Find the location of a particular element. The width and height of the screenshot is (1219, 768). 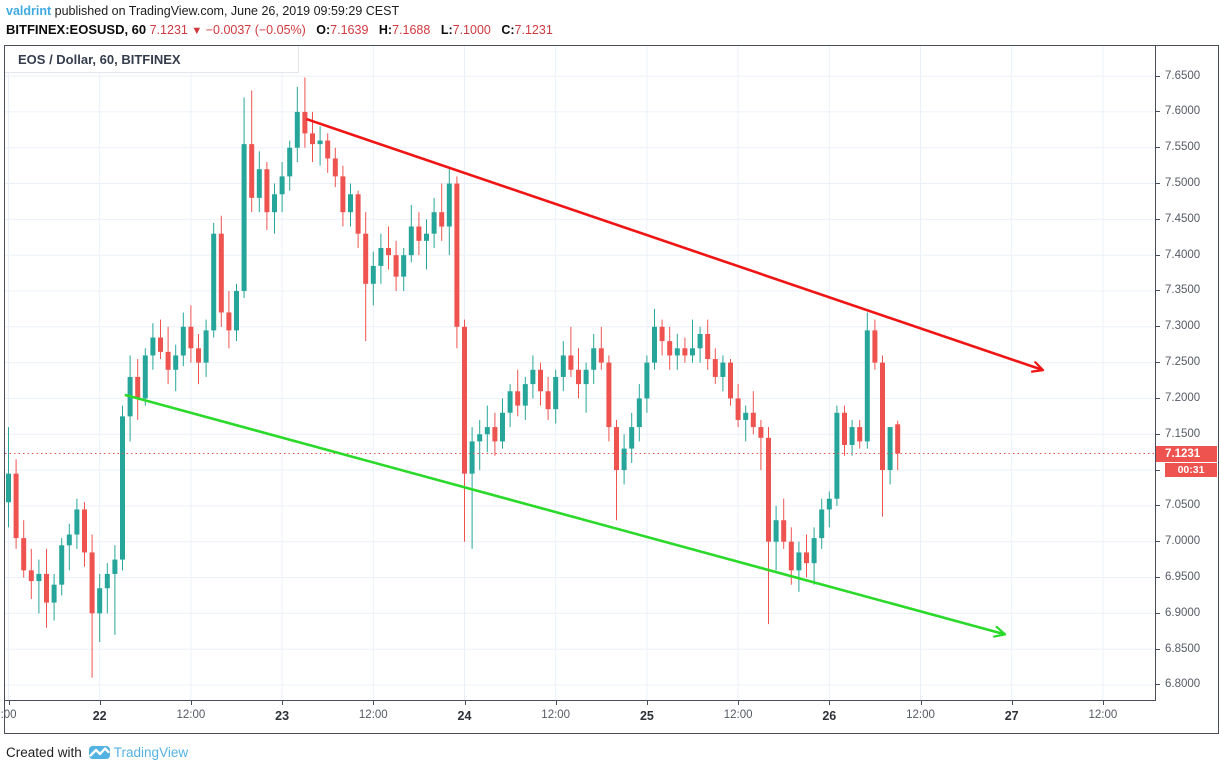

last-price-value: 7.1231 is located at coordinates (168, 30).